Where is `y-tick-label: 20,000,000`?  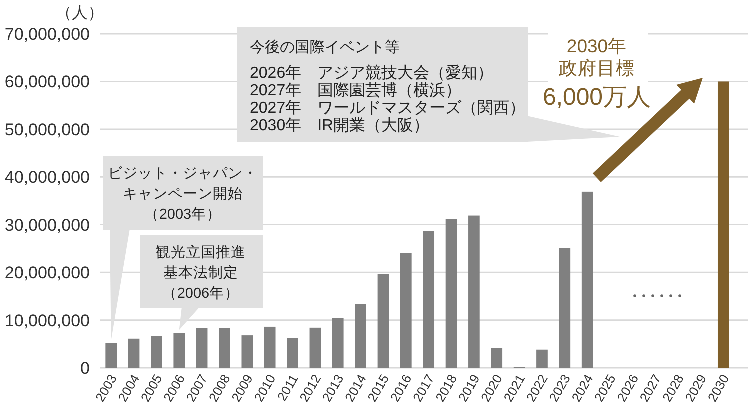 y-tick-label: 20,000,000 is located at coordinates (47, 273).